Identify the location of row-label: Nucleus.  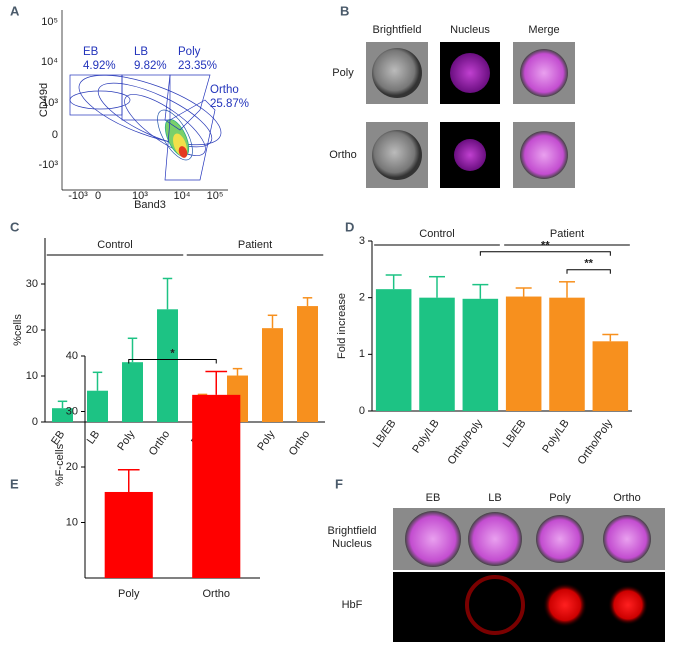
(352, 544).